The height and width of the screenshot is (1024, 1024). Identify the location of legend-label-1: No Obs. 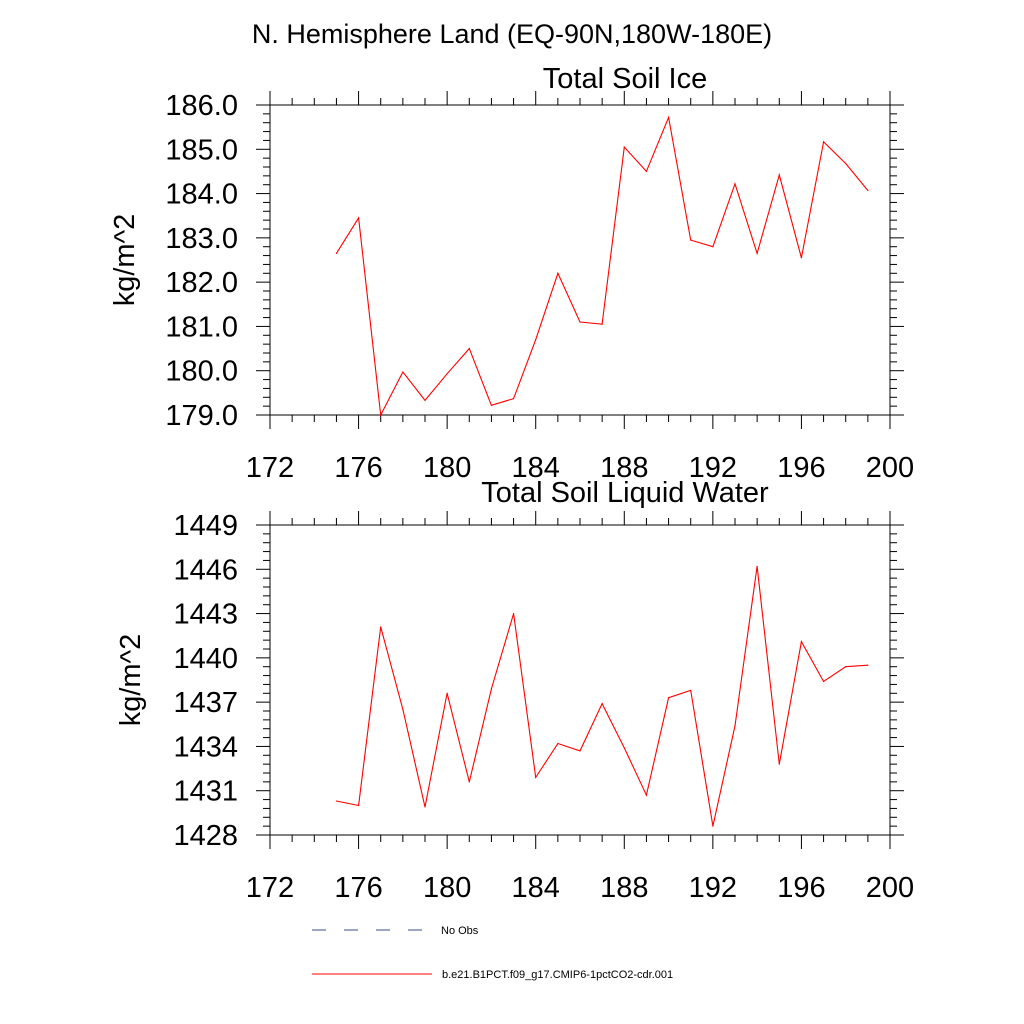
(460, 931).